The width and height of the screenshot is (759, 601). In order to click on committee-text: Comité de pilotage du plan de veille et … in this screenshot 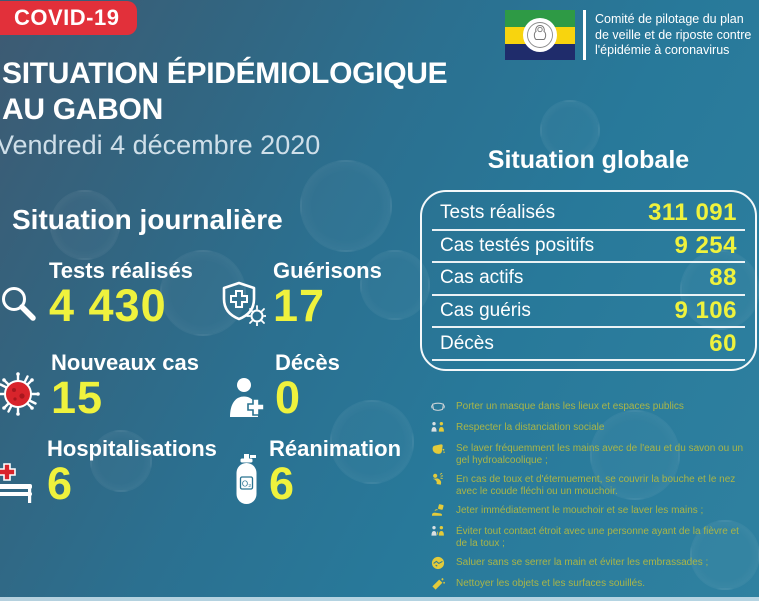, I will do `click(673, 34)`.